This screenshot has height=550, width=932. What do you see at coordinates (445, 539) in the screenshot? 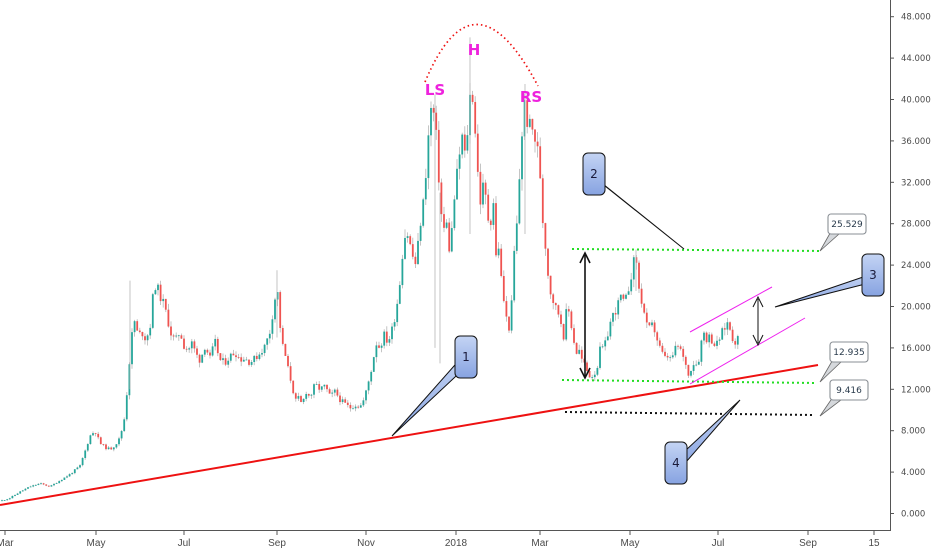
I see `x-axis: Mar May Jul Sep Nov 2018 Mar May Jul Sep 15` at bounding box center [445, 539].